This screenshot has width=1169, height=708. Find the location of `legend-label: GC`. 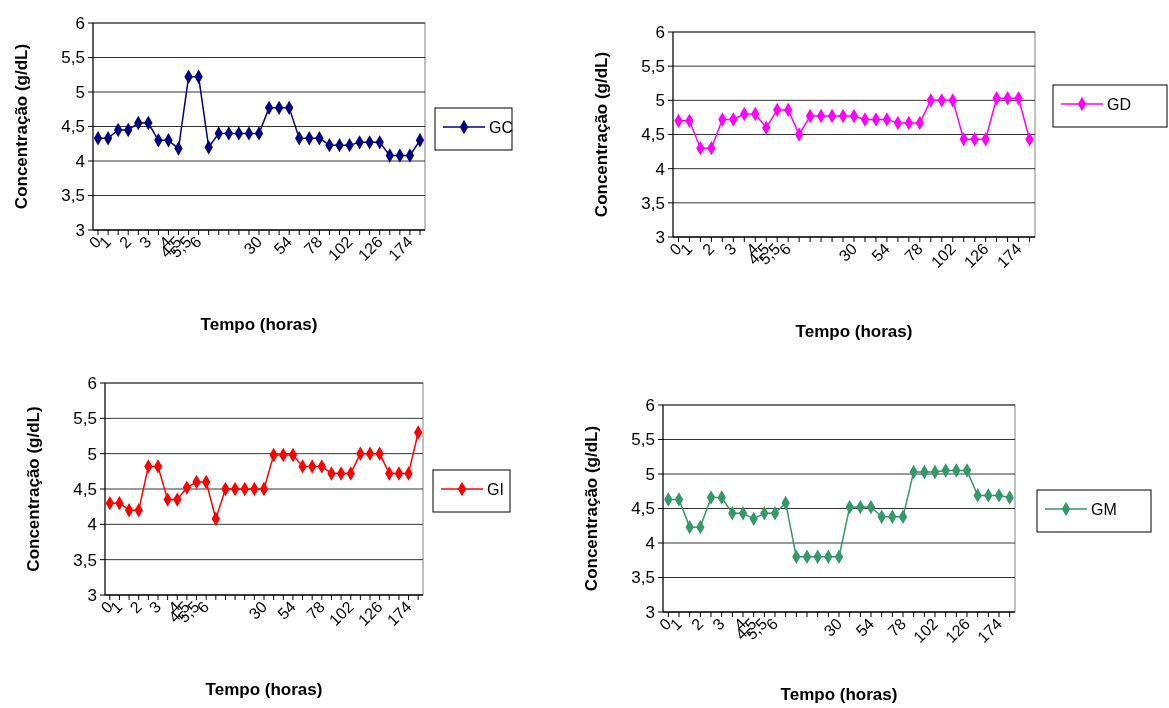

legend-label: GC is located at coordinates (501, 127).